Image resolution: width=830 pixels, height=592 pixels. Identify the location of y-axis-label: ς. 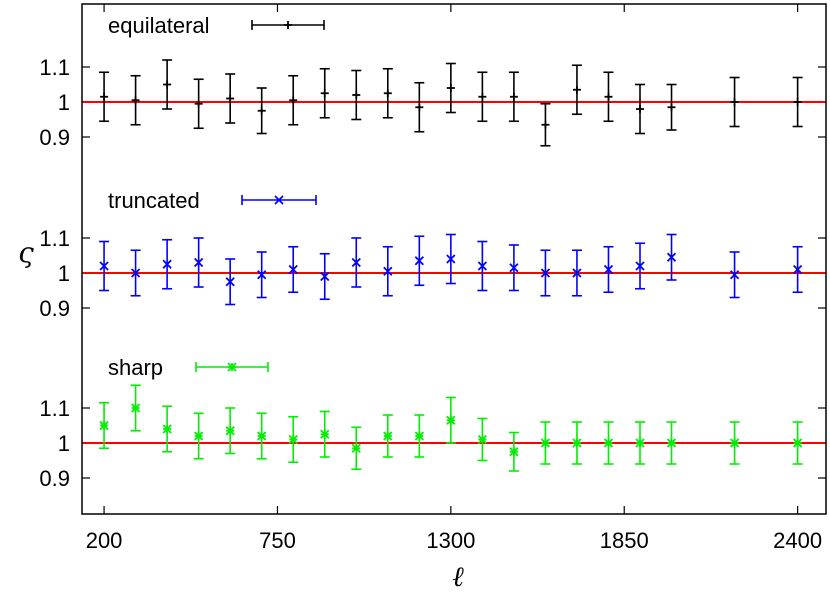
(26, 252).